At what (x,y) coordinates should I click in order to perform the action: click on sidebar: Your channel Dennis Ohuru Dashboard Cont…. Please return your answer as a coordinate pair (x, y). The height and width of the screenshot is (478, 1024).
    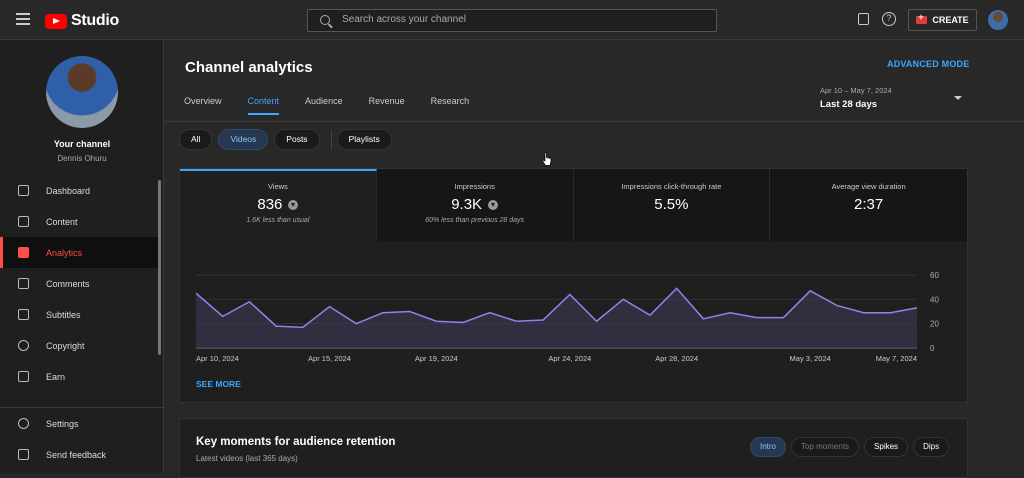
    Looking at the image, I should click on (82, 256).